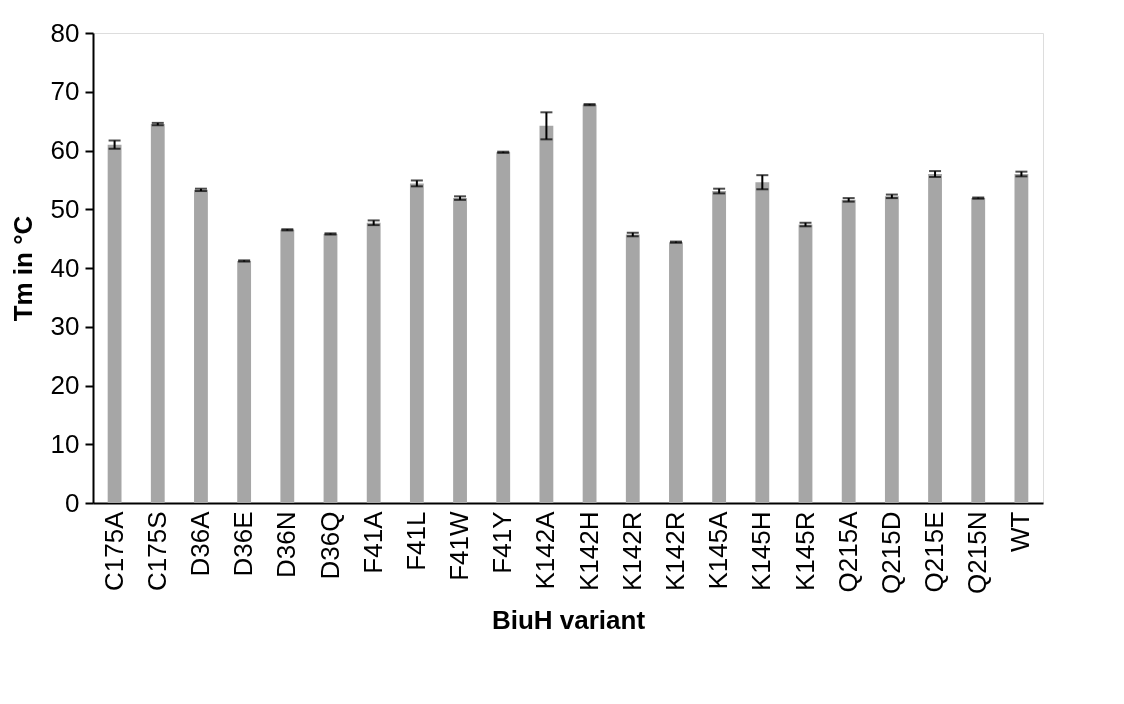  Describe the element at coordinates (65, 32) in the screenshot. I see `y-tick-label: 80` at that location.